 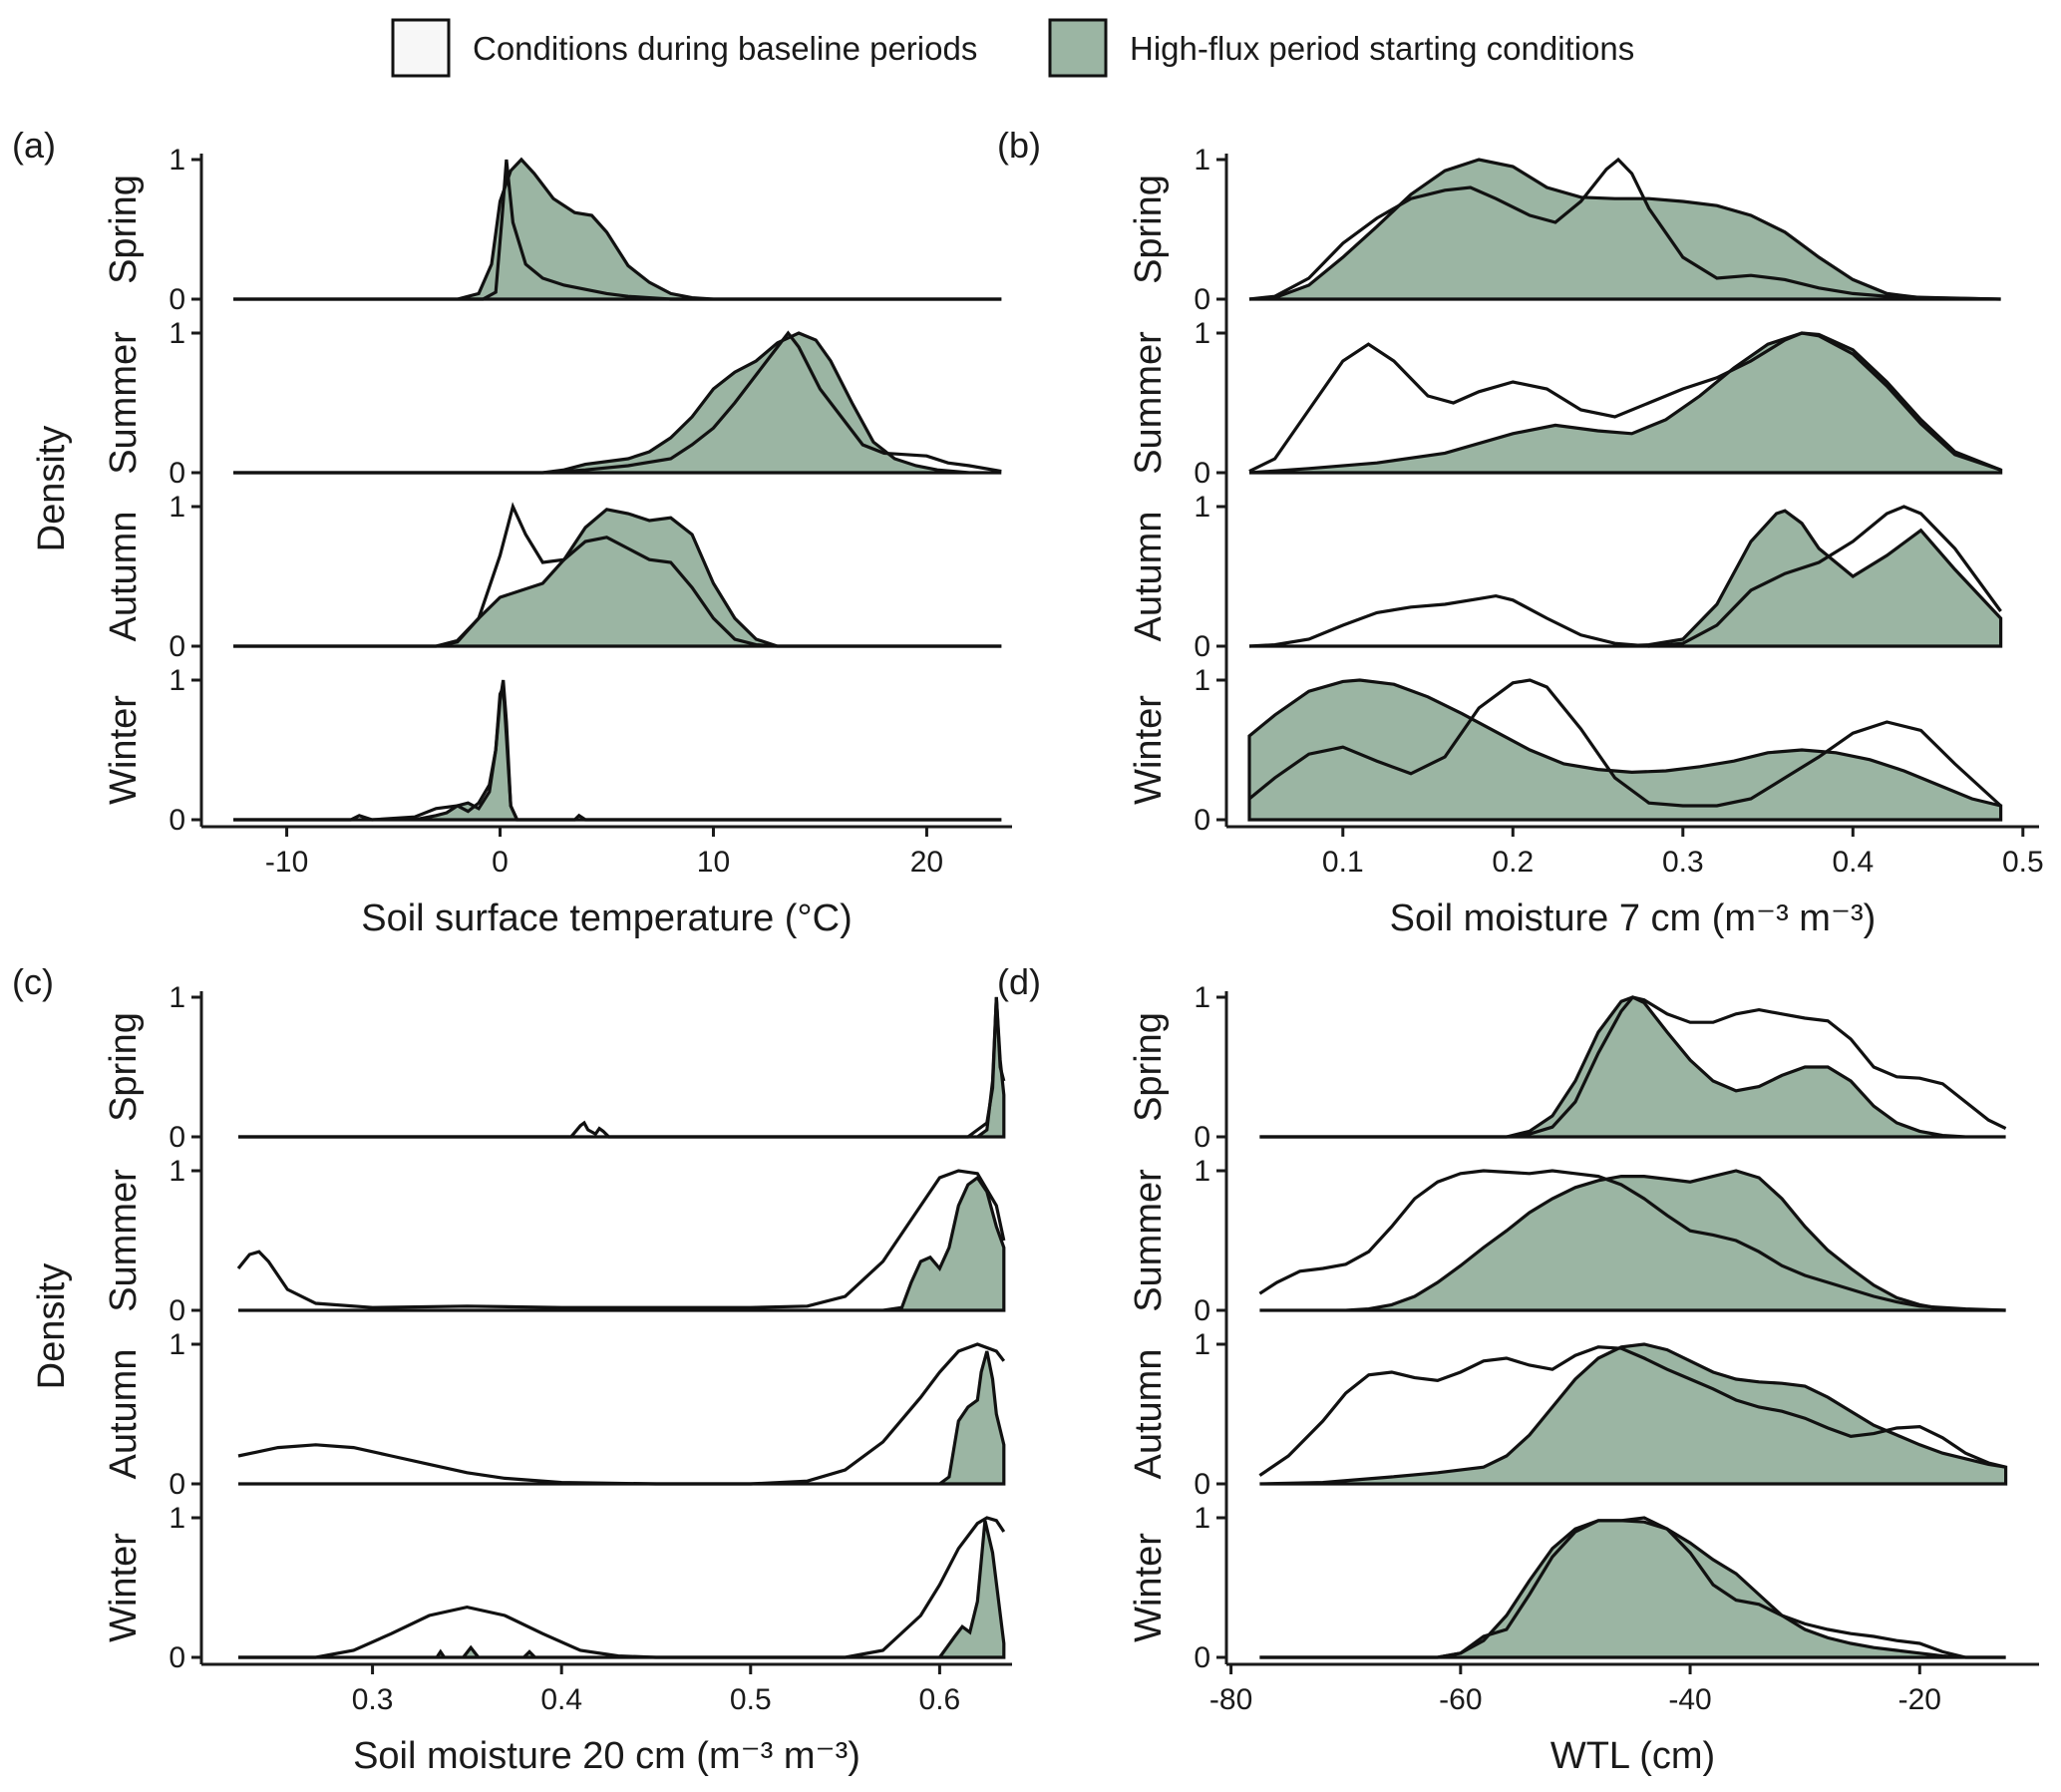 What do you see at coordinates (1343, 863) in the screenshot?
I see `x-tick-label: 0.1` at bounding box center [1343, 863].